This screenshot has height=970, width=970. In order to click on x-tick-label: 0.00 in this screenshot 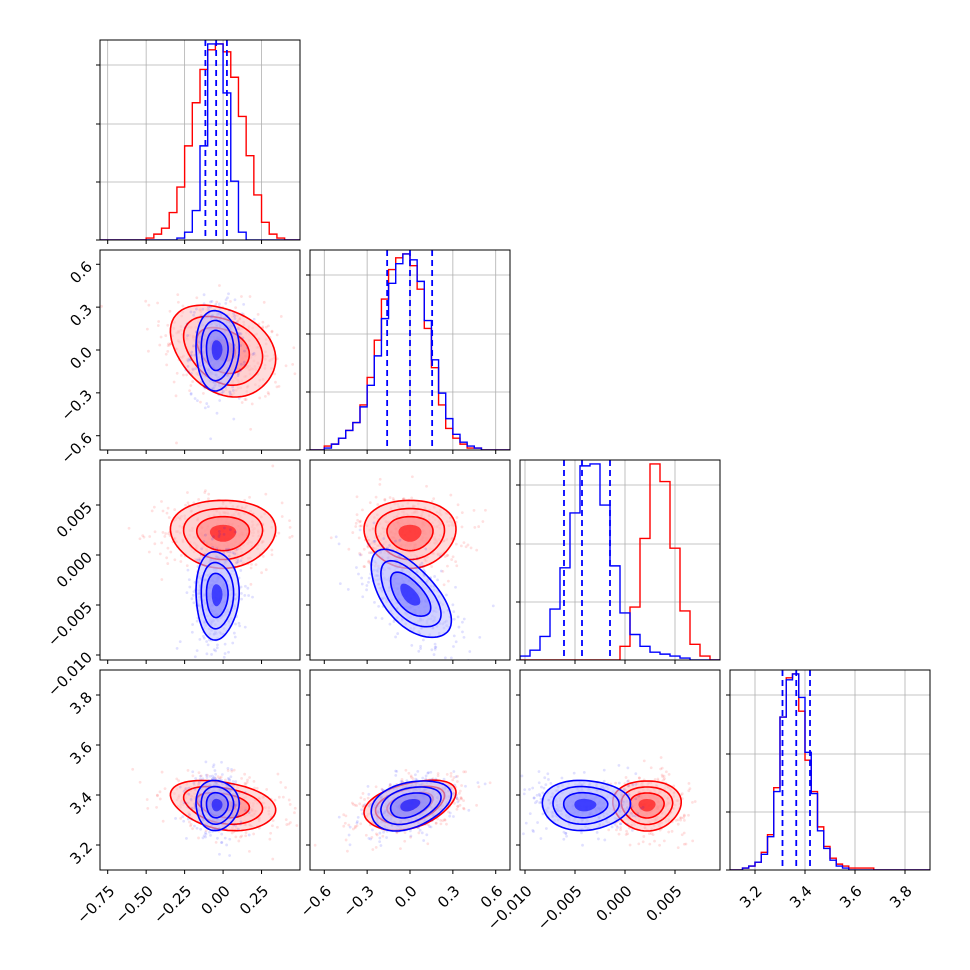, I will do `click(215, 900)`.